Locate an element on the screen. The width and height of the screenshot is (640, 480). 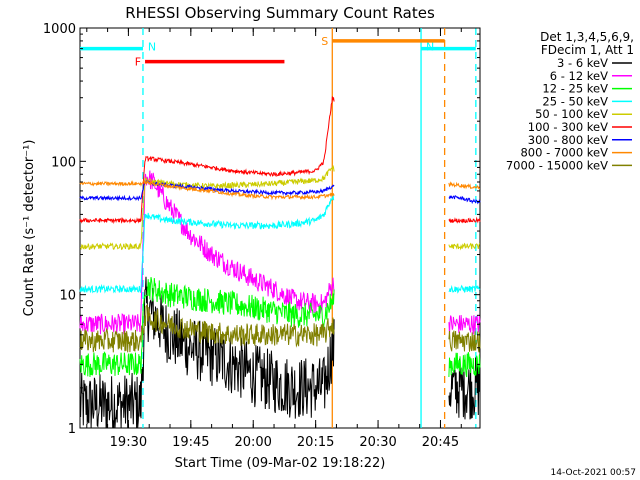
legend-entry-label: 25 - 50 keV is located at coordinates (575, 101).